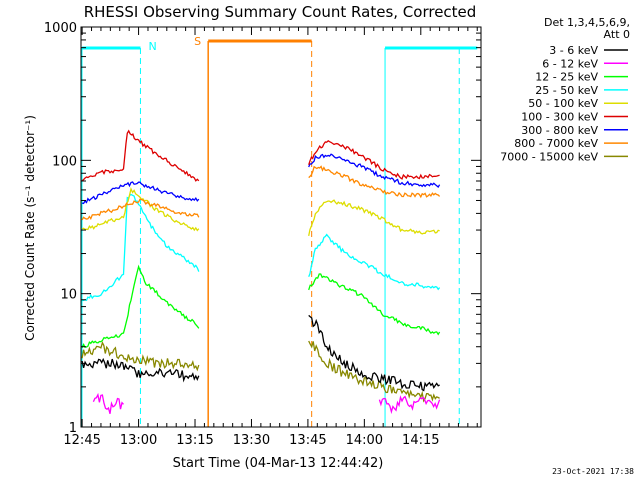 The height and width of the screenshot is (480, 640). Describe the element at coordinates (197, 41) in the screenshot. I see `saa-marker: S` at that location.